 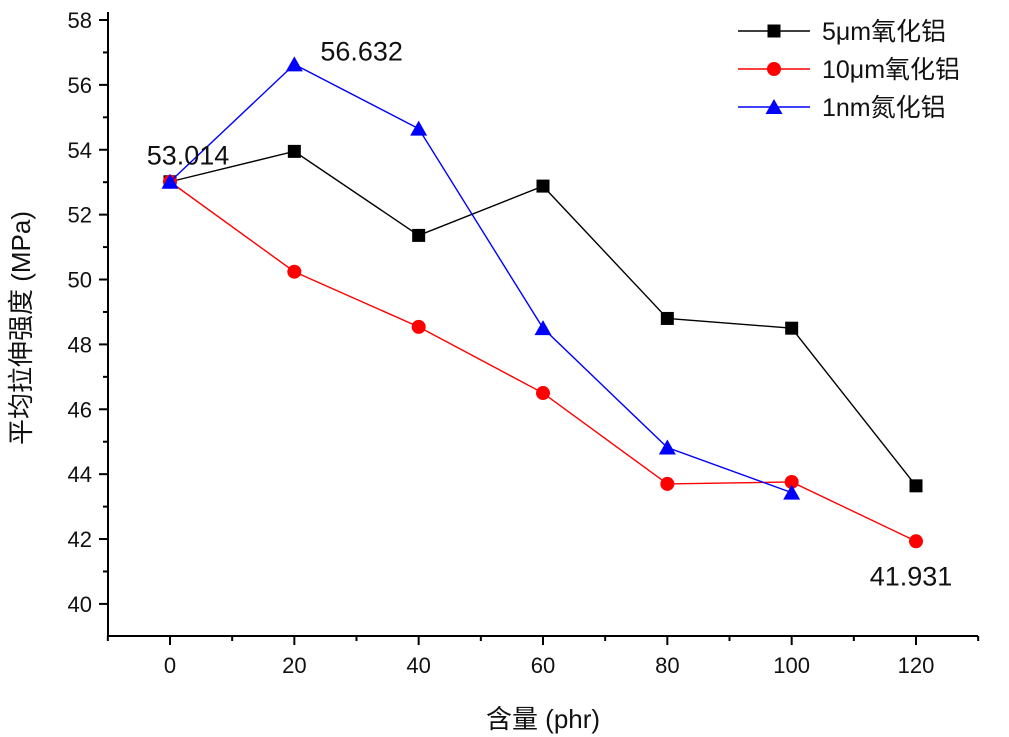 I want to click on x-tick-label: 0, so click(x=170, y=665).